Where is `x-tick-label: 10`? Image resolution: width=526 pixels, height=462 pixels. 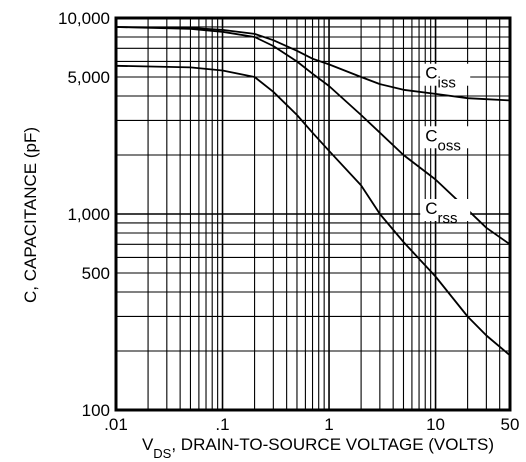
x-tick-label: 10 is located at coordinates (435, 424).